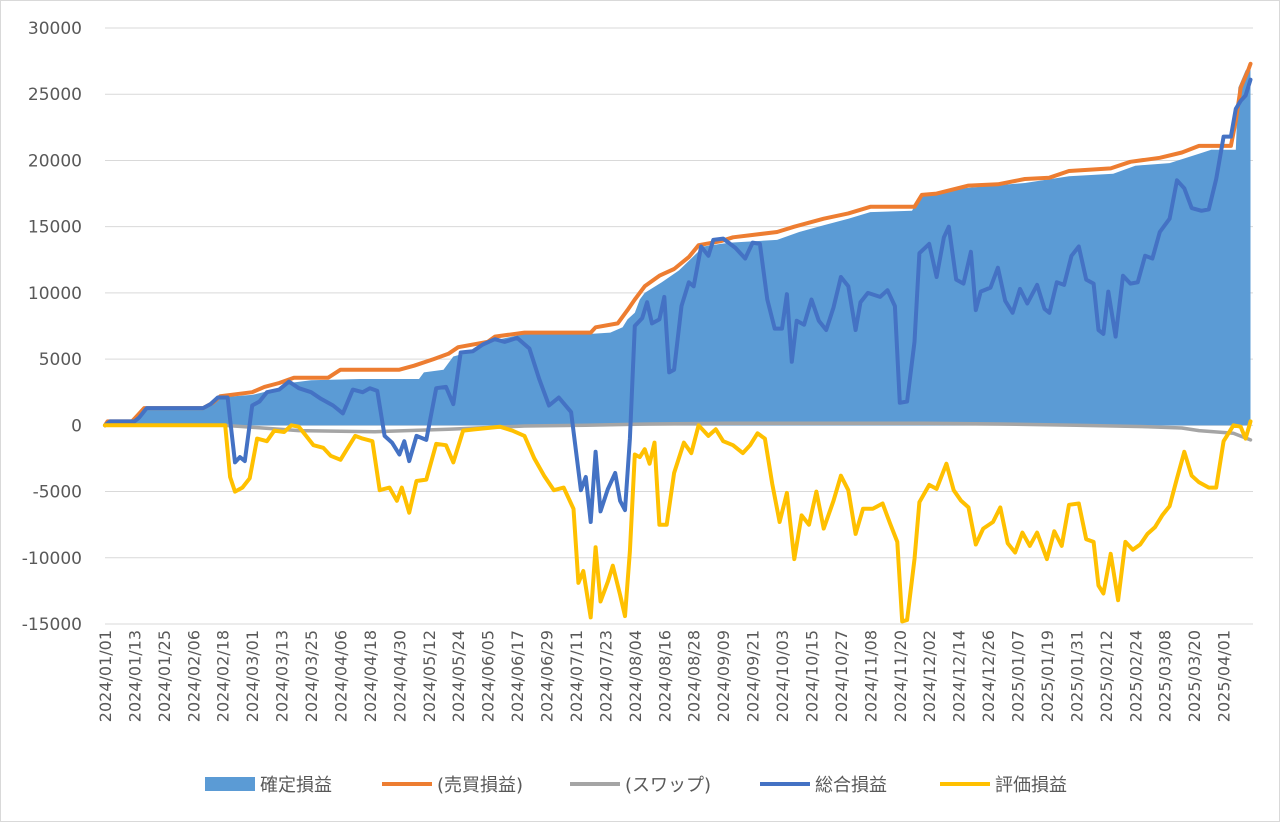  What do you see at coordinates (1076, 676) in the screenshot?
I see `x-tick-label: 2025/01/31` at bounding box center [1076, 676].